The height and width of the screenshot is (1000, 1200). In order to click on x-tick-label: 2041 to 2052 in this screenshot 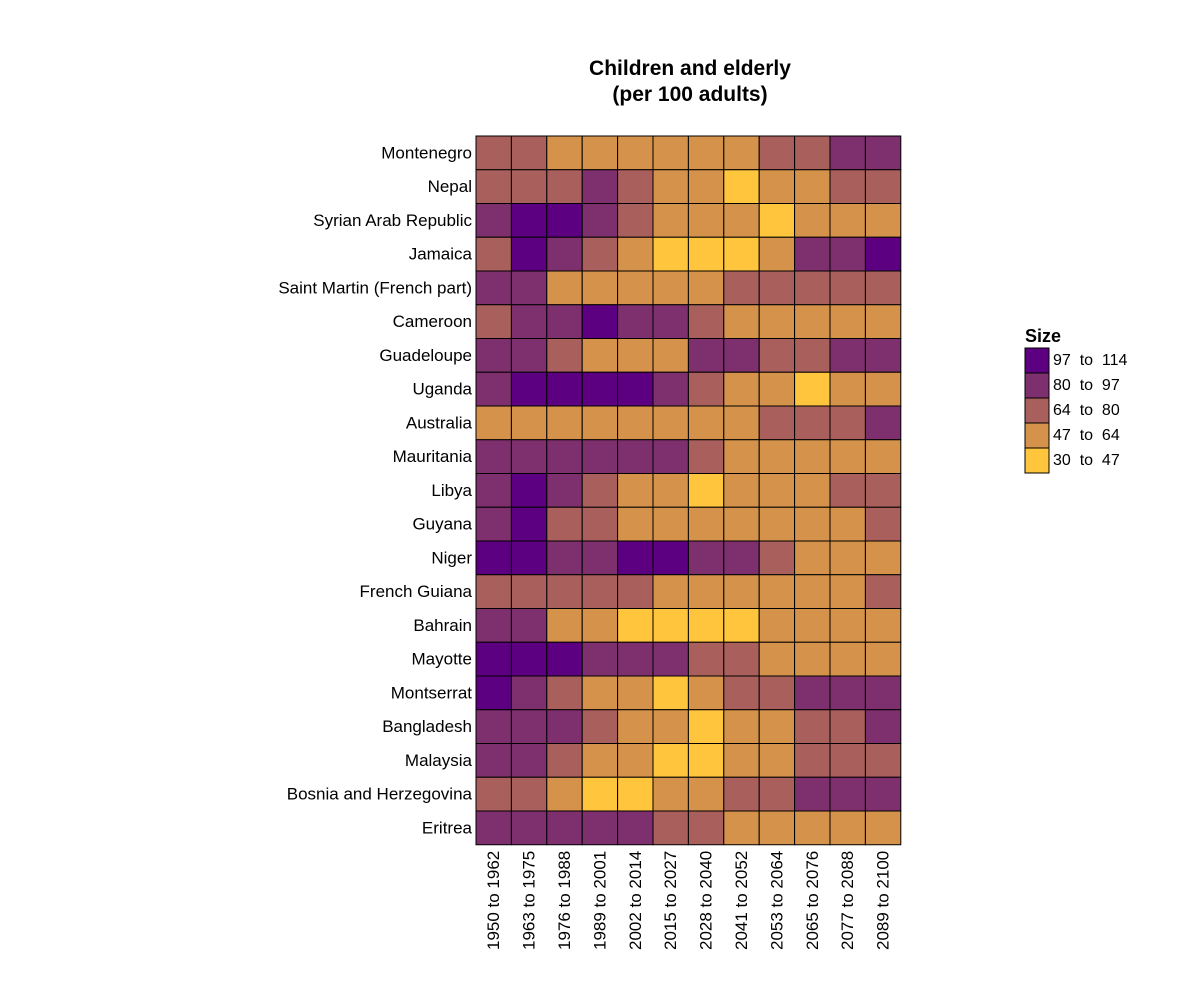, I will do `click(741, 900)`.